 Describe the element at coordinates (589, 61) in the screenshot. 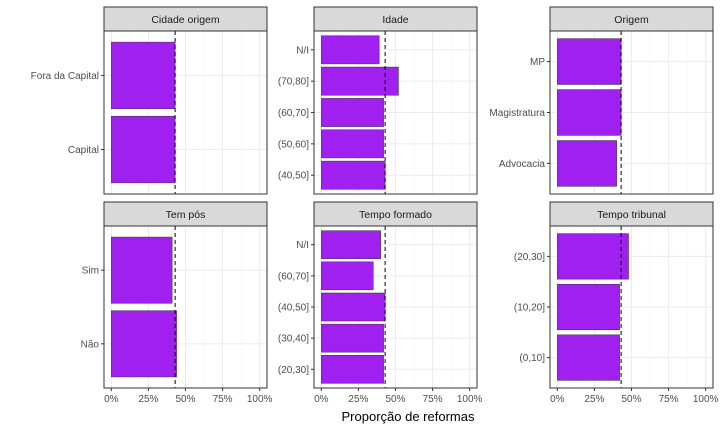

I see `bar-origem-mp` at that location.